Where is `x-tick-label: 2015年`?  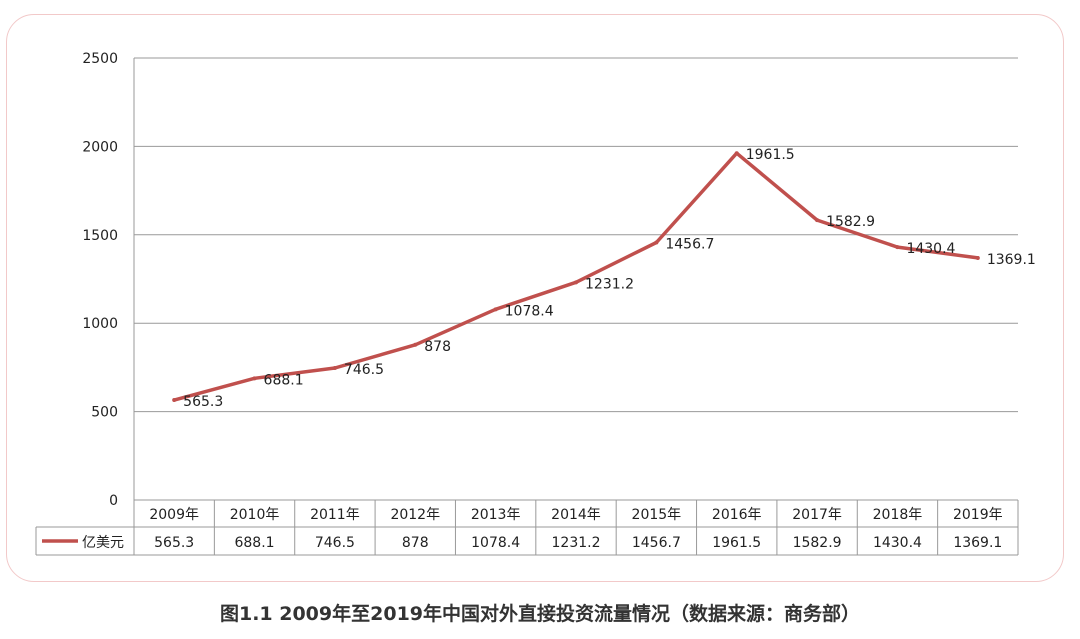
x-tick-label: 2015年 is located at coordinates (657, 515).